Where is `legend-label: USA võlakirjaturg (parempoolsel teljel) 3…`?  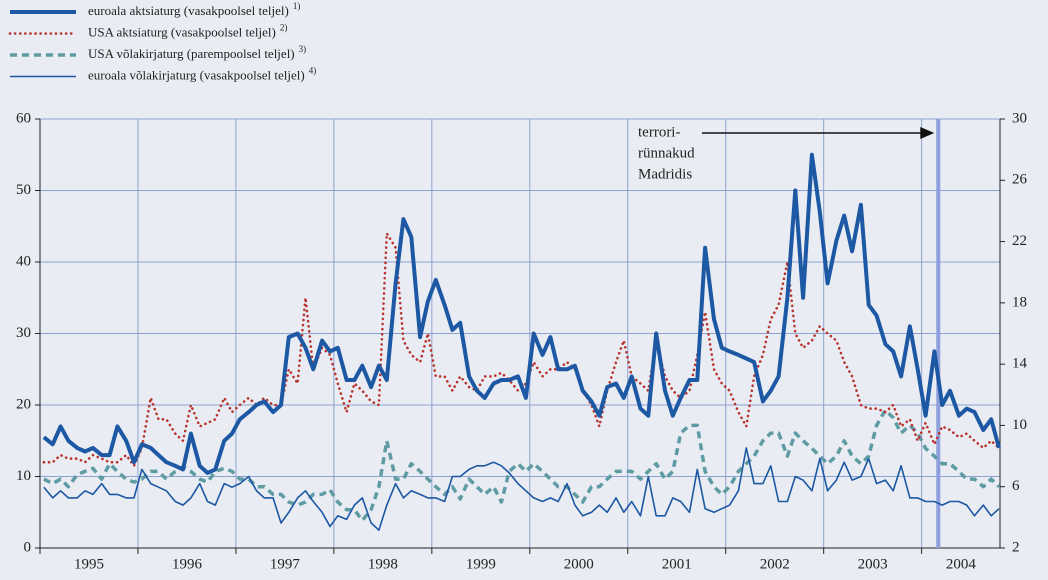
legend-label: USA võlakirjaturg (parempoolsel teljel) 3… is located at coordinates (197, 52).